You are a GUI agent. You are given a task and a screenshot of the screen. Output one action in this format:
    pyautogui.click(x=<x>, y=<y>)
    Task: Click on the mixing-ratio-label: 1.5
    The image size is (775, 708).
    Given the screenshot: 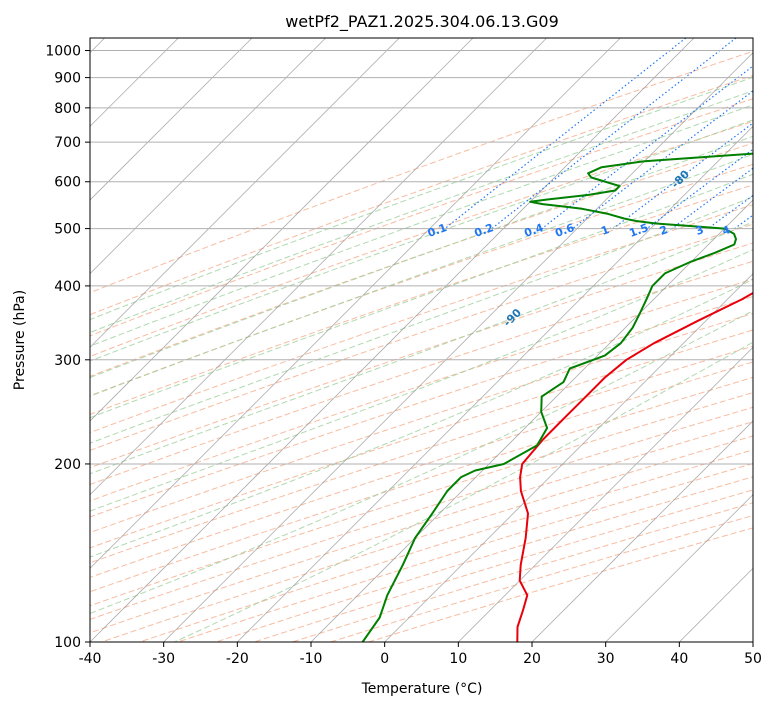 What is the action you would take?
    pyautogui.click(x=639, y=230)
    